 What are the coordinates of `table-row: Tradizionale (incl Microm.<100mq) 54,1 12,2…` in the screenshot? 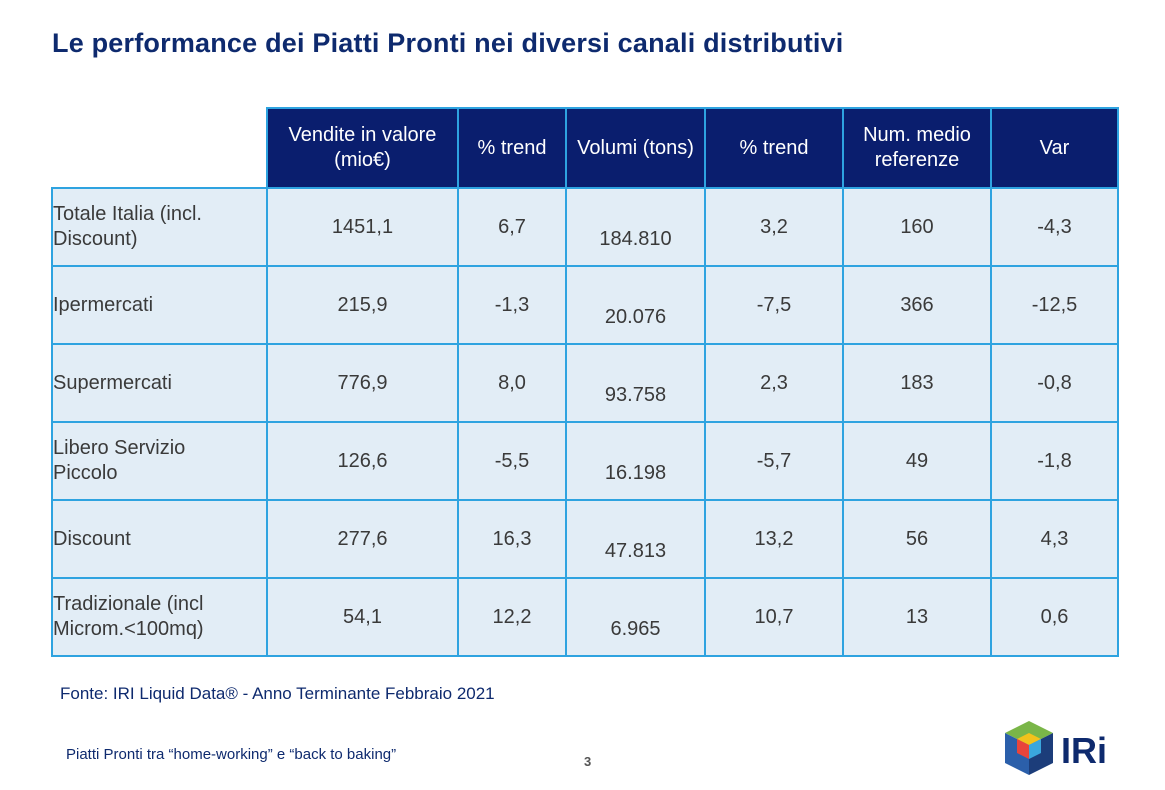 It's located at (585, 617).